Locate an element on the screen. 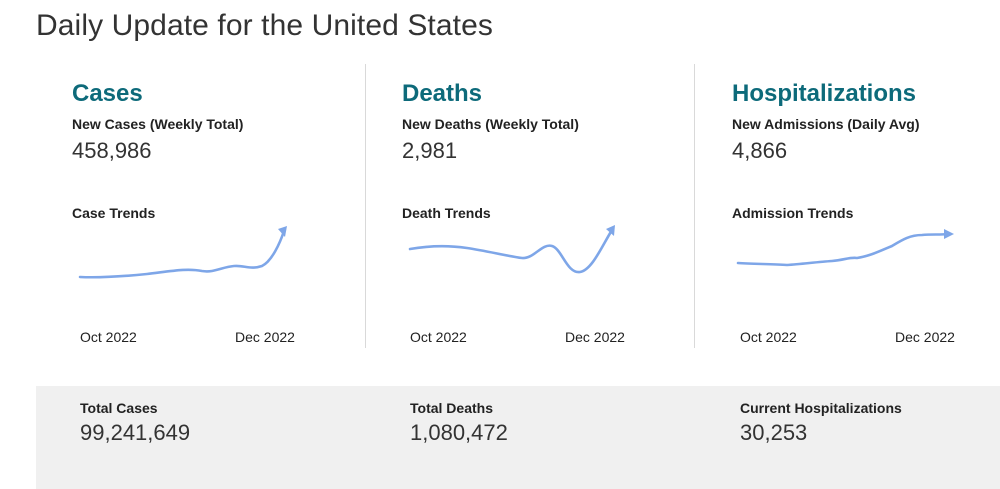 Image resolution: width=1000 pixels, height=489 pixels. total-cases-value: 99,241,649 is located at coordinates (135, 432).